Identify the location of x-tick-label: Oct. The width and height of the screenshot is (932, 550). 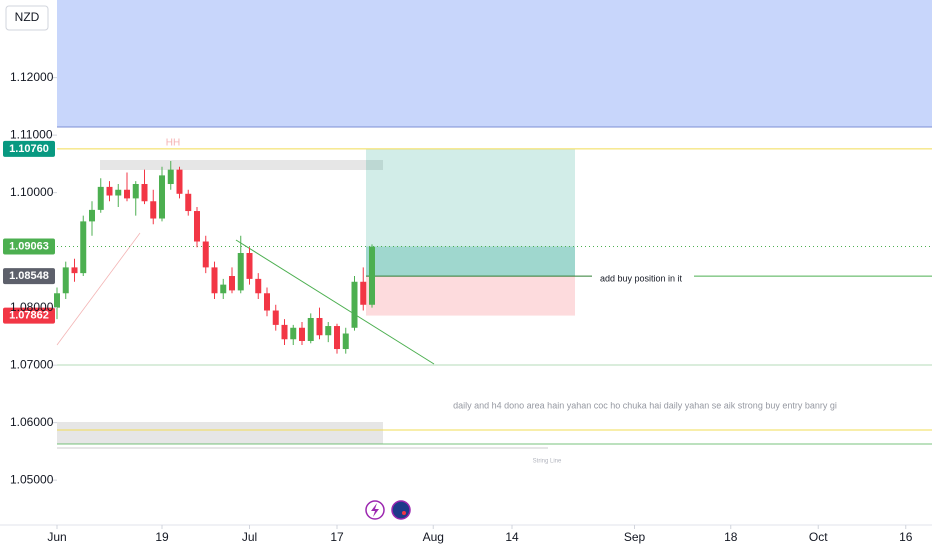
(818, 537).